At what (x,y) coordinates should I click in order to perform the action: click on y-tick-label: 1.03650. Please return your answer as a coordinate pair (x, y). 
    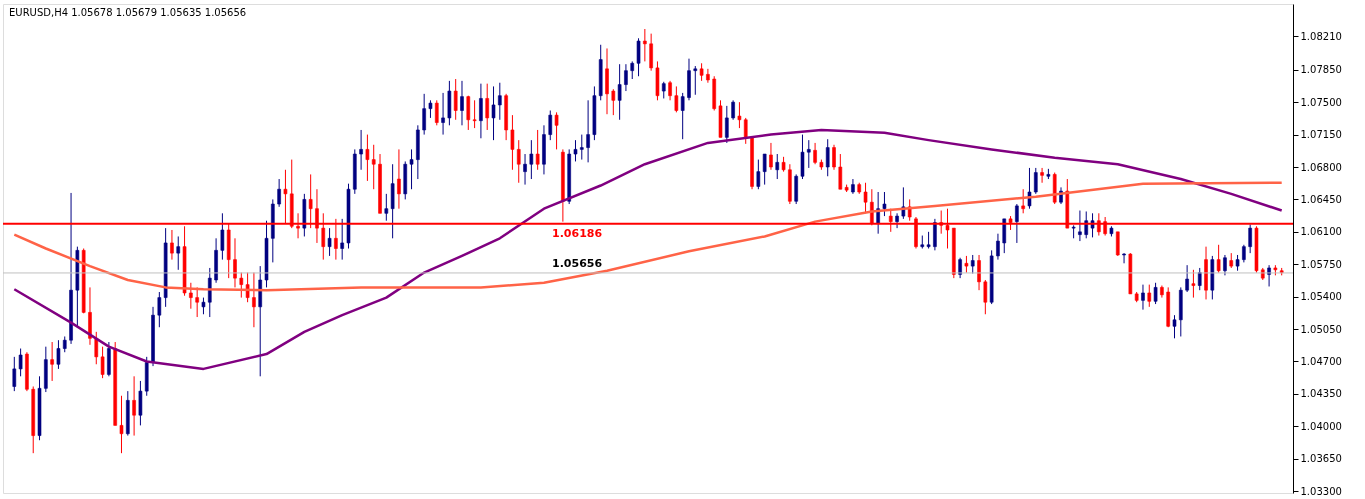
    Looking at the image, I should click on (1321, 459).